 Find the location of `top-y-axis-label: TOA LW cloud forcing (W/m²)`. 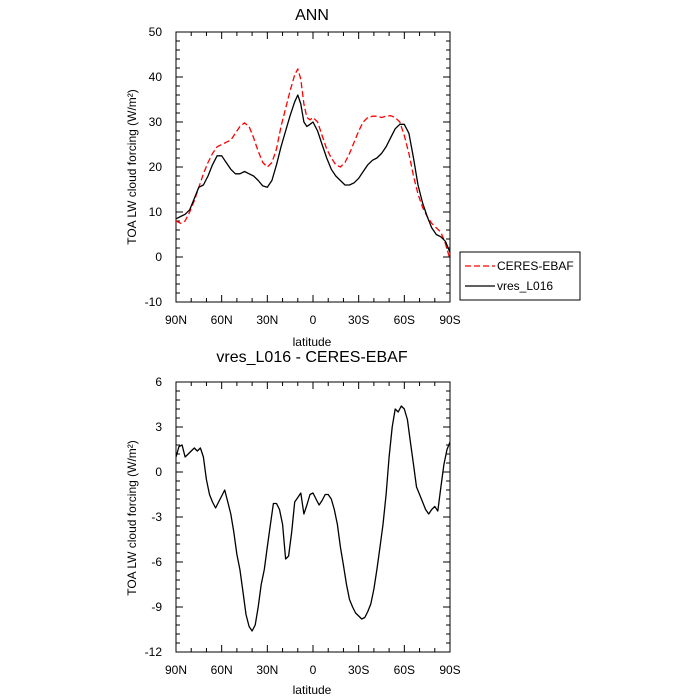

top-y-axis-label: TOA LW cloud forcing (W/m²) is located at coordinates (132, 167).